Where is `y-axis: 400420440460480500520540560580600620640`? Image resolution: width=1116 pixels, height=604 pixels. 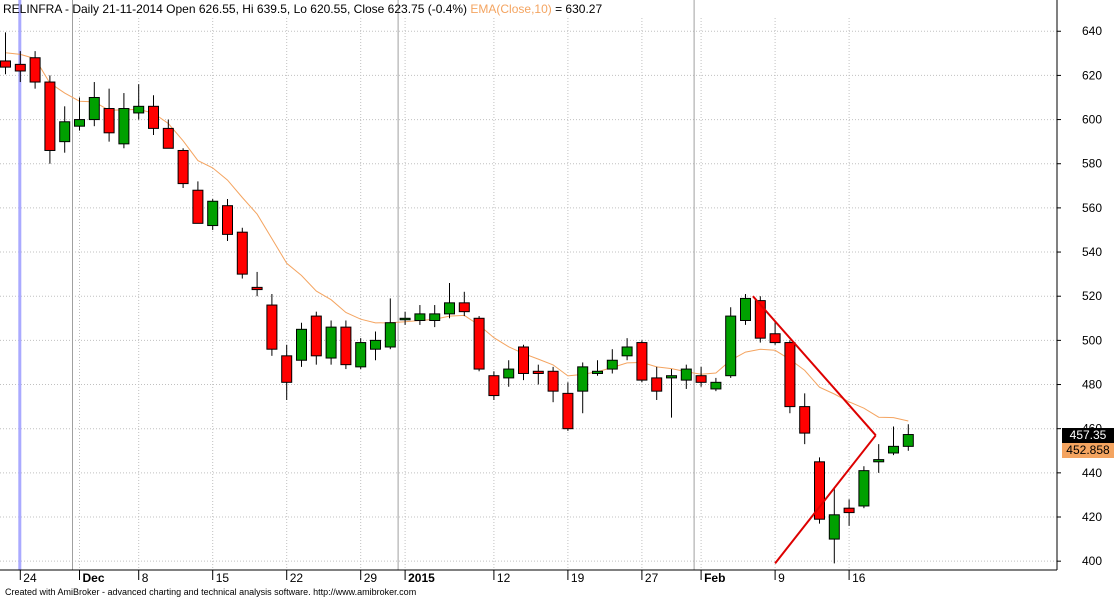
y-axis: 400420440460480500520540560580600620640 is located at coordinates (1079, 296).